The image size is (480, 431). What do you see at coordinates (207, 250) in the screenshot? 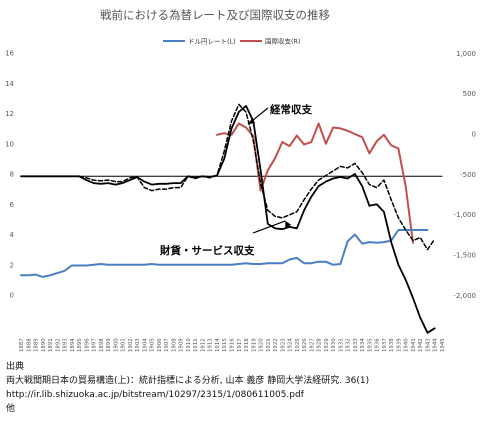
I see `annotation-goods-services: 財貨・サービス収支` at bounding box center [207, 250].